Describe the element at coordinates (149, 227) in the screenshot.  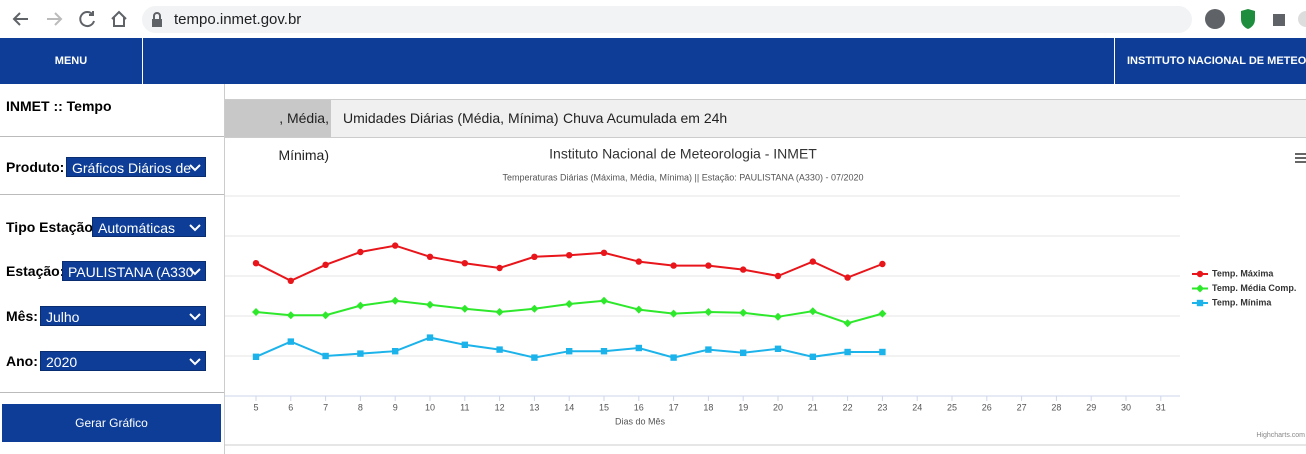
I see `station-type-select: Automáticas` at that location.